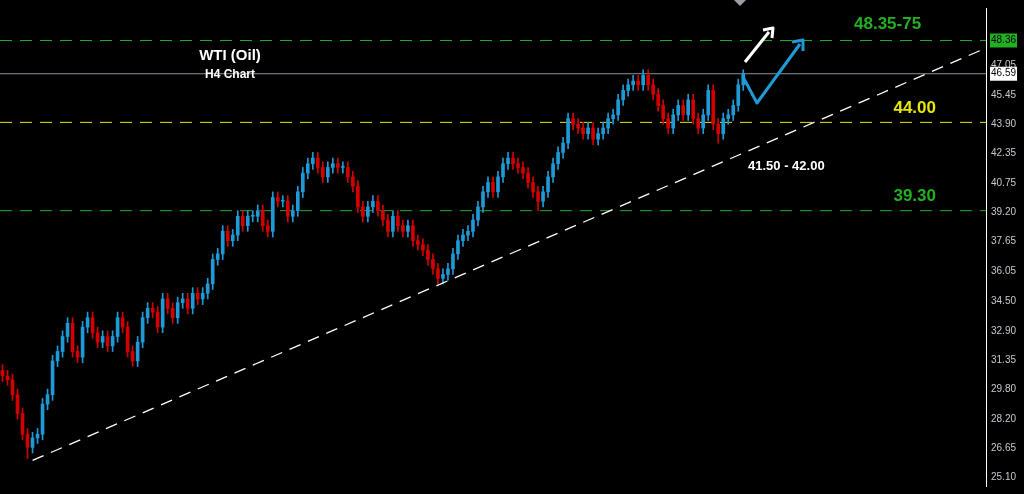 Image resolution: width=1024 pixels, height=494 pixels. Describe the element at coordinates (1004, 388) in the screenshot. I see `y-tick-label: 29.80` at that location.